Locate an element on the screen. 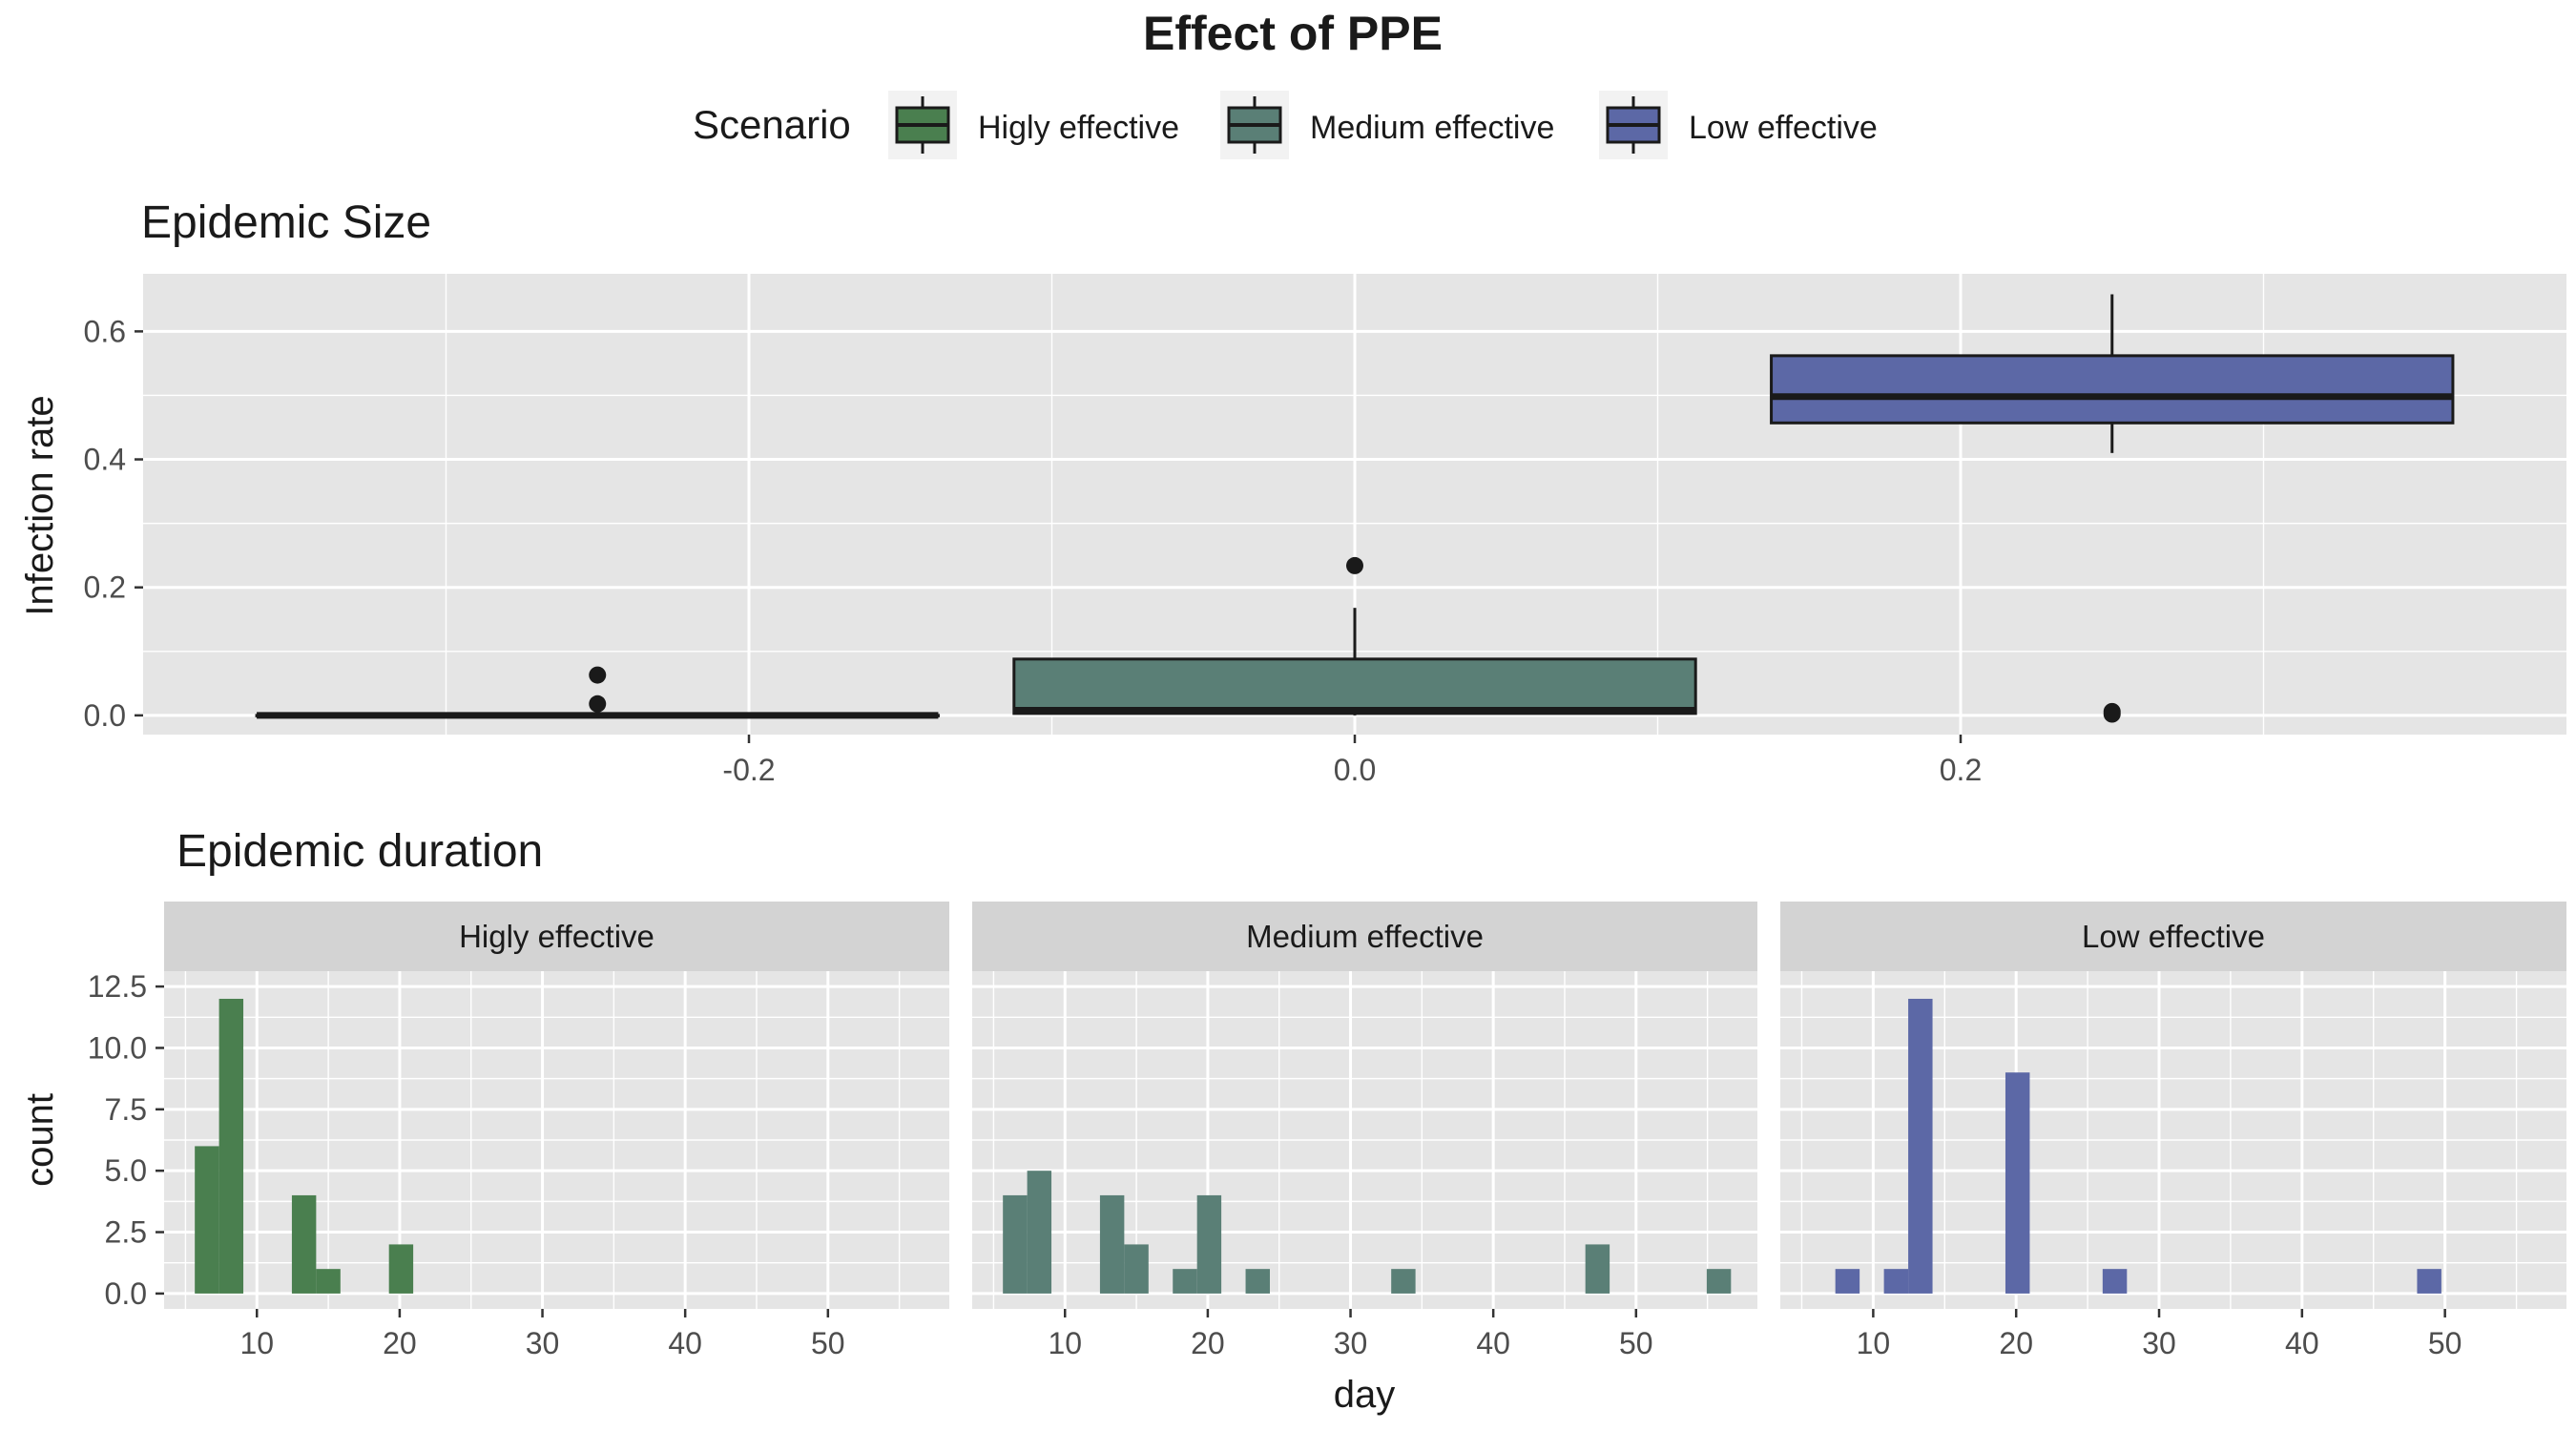 The width and height of the screenshot is (2576, 1431). epidemic-size-title: Epidemic Size is located at coordinates (286, 223).